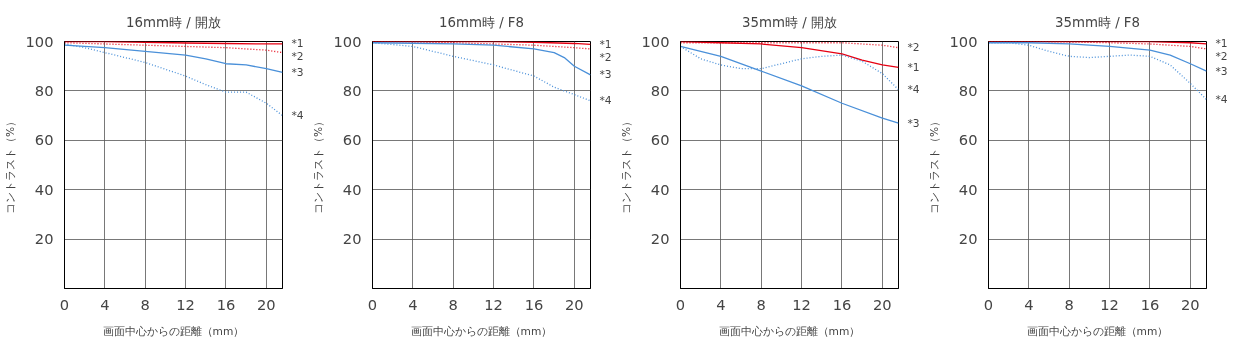 The image size is (1234, 342). What do you see at coordinates (173, 22) in the screenshot?
I see `chart-title: 16mm時 / 開放` at bounding box center [173, 22].